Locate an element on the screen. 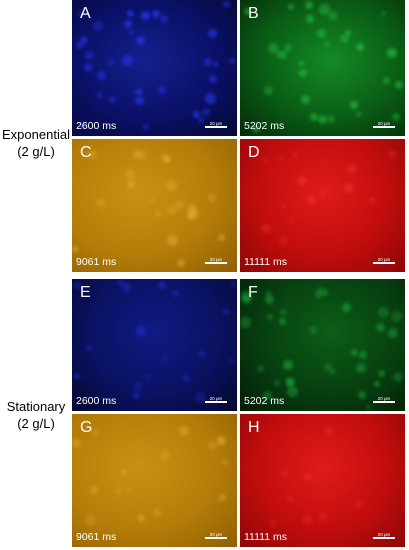 The image size is (409, 550). row-label-line2: (2 g/L) is located at coordinates (36, 151).